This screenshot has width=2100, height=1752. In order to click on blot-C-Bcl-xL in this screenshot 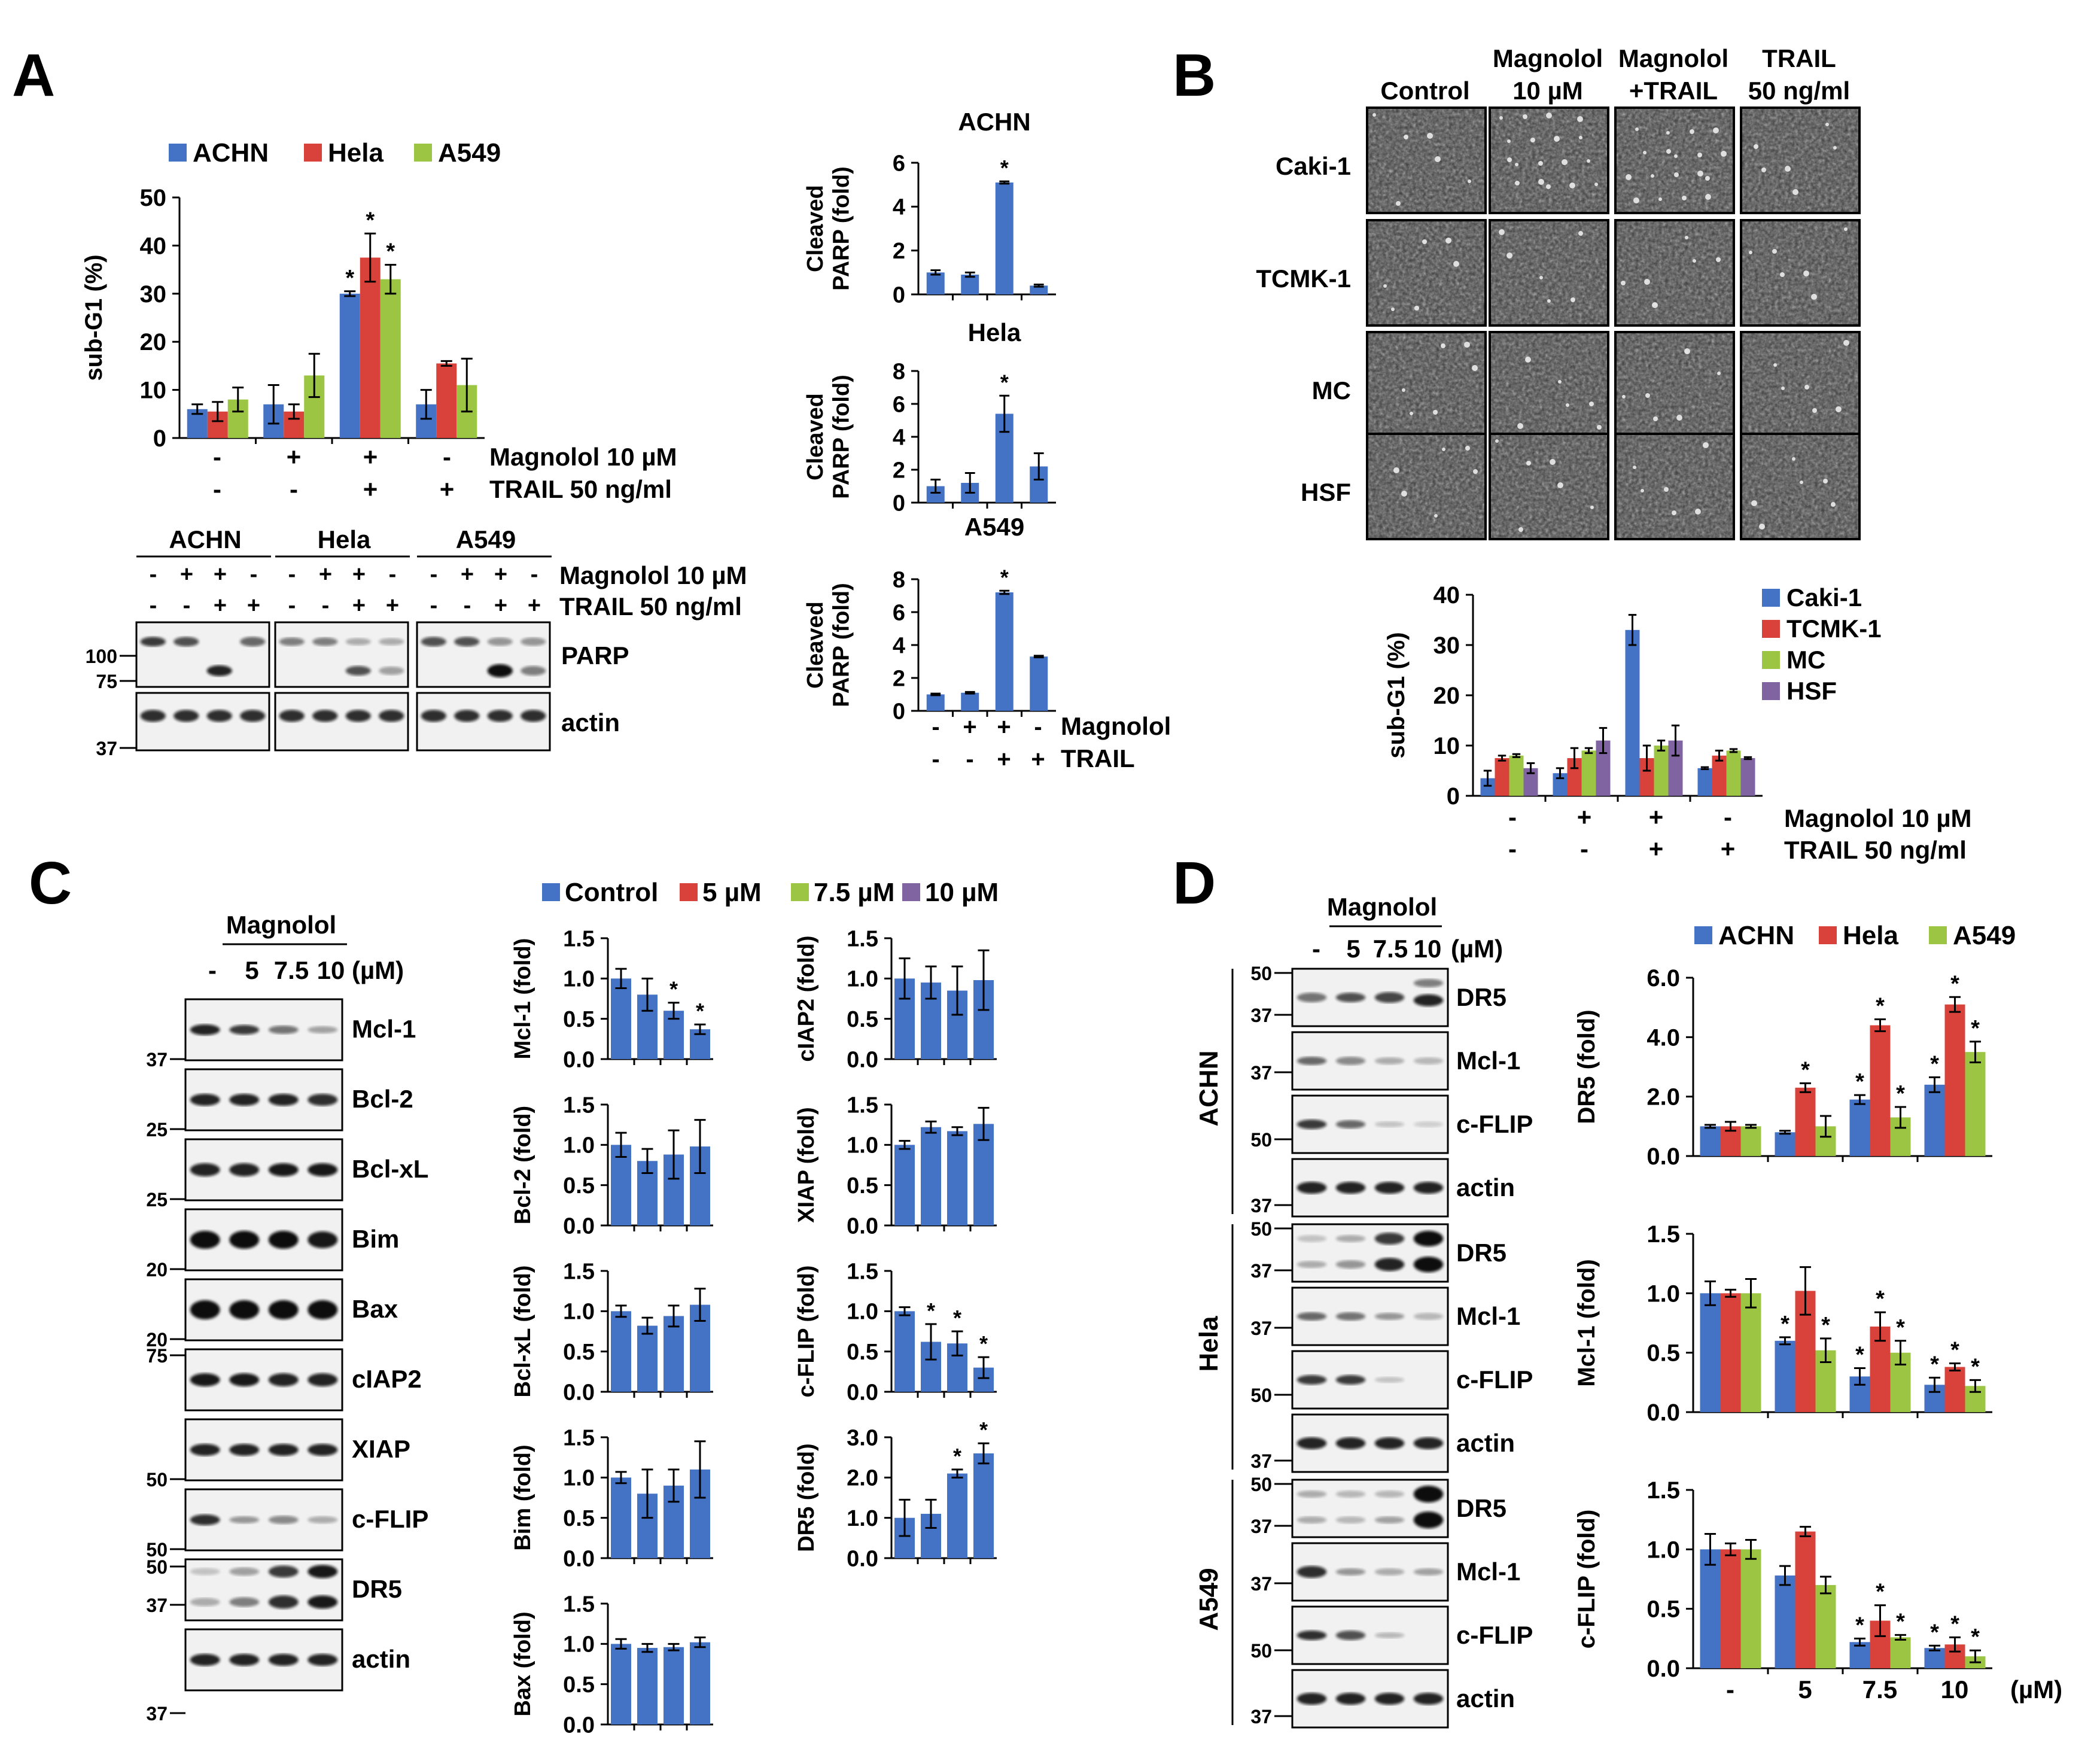, I will do `click(263, 1170)`.